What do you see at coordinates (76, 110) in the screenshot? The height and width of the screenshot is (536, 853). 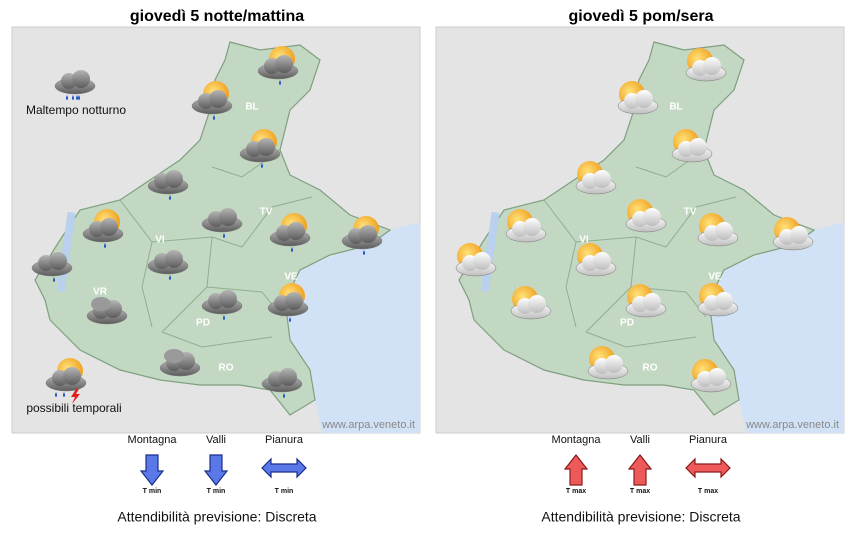 I see `map-note: Maltempo notturno` at bounding box center [76, 110].